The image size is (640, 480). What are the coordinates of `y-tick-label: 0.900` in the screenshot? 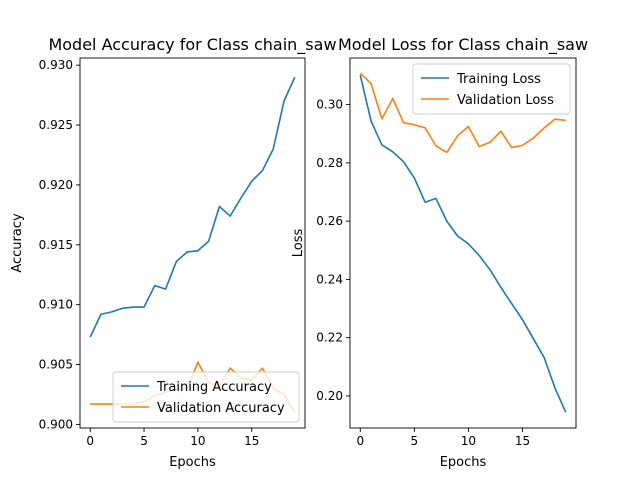 It's located at (56, 424).